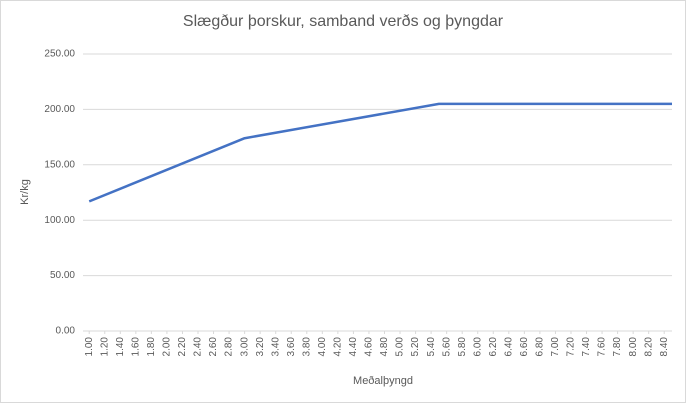 The width and height of the screenshot is (686, 403). Describe the element at coordinates (25, 192) in the screenshot. I see `y-axis-label: Kr/kg` at that location.